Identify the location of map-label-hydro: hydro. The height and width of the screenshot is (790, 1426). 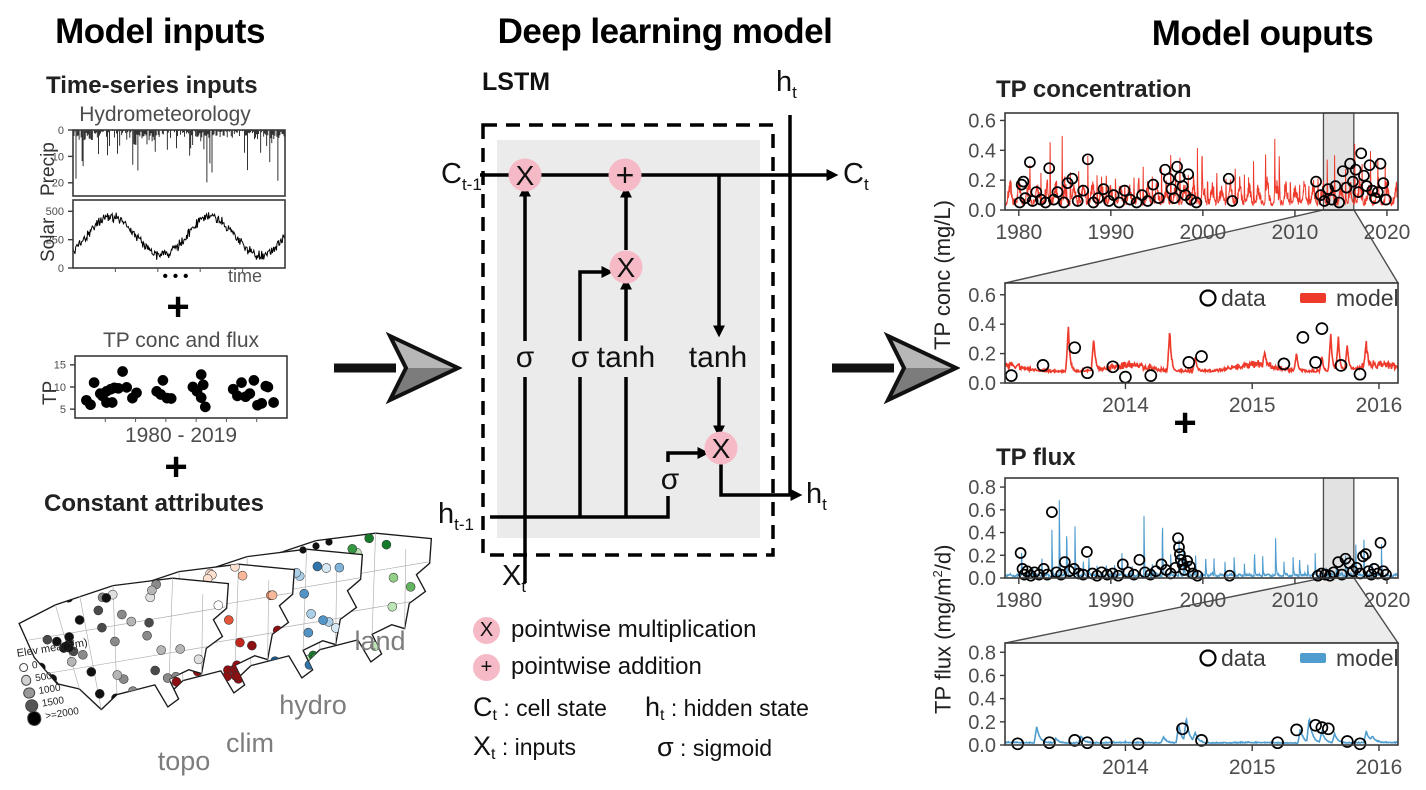
(313, 705).